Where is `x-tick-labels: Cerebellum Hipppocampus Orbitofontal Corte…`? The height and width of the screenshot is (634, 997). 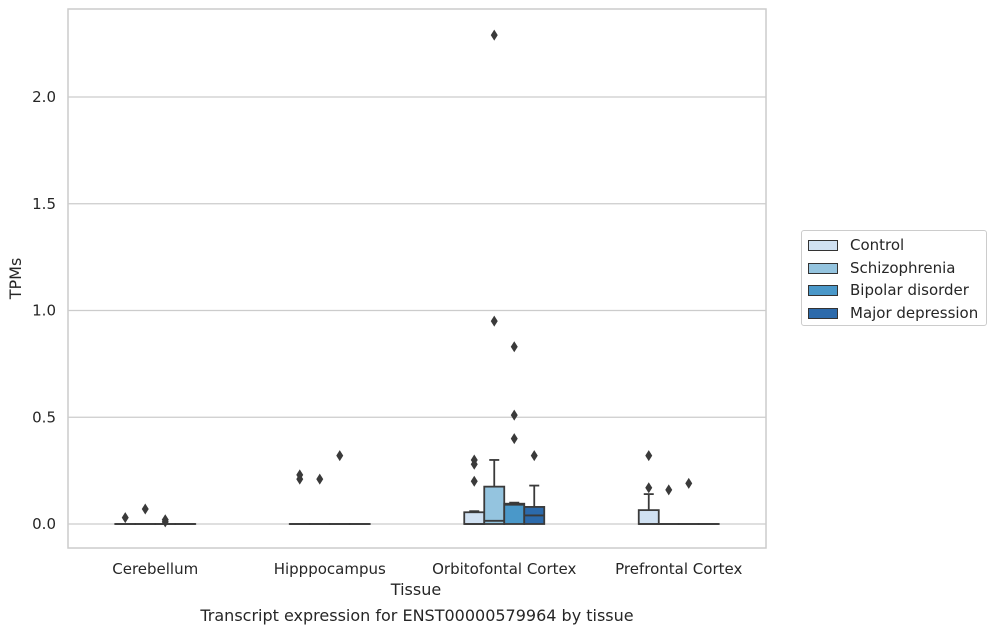
x-tick-labels: Cerebellum Hipppocampus Orbitofontal Corte… is located at coordinates (427, 569).